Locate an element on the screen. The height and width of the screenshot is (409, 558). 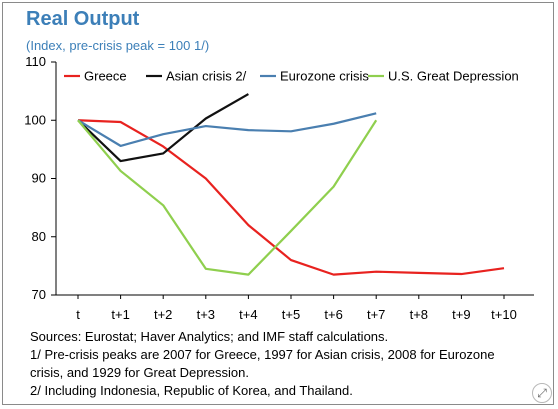
legend-label: Eurozone crisis is located at coordinates (324, 76).